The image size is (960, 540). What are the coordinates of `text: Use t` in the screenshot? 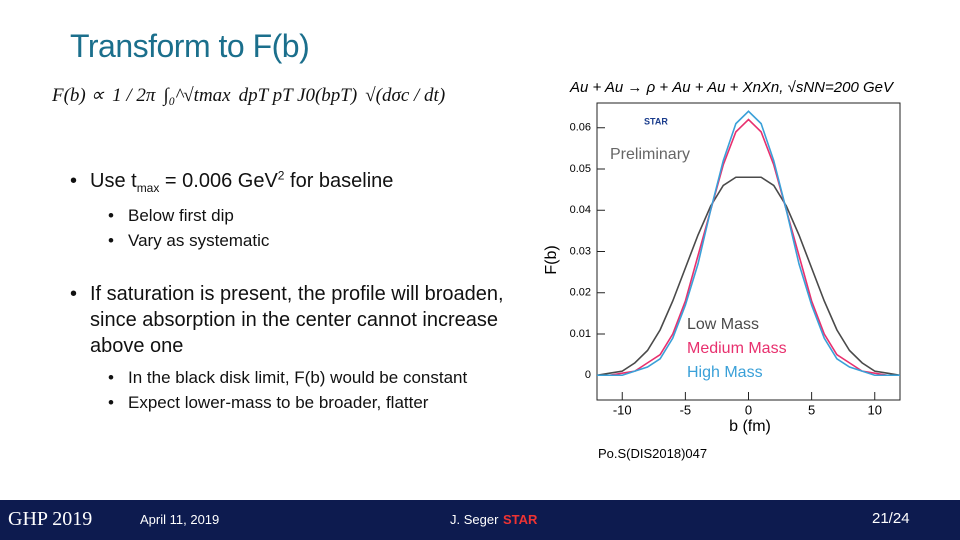 It's located at (113, 181).